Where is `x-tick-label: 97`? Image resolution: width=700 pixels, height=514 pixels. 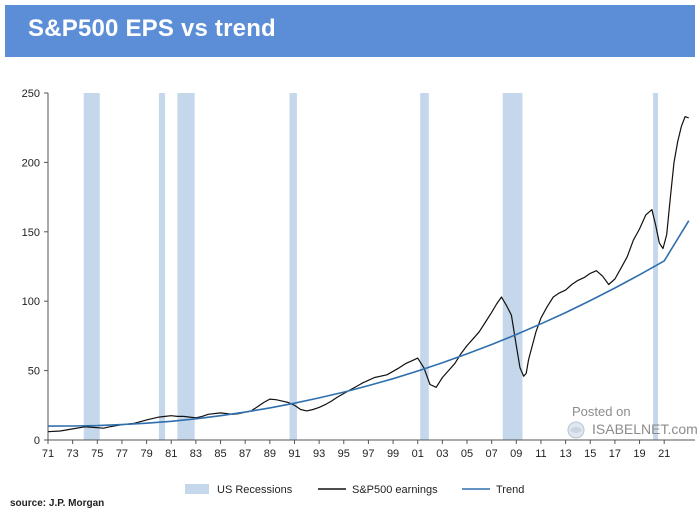 x-tick-label: 97 is located at coordinates (368, 454).